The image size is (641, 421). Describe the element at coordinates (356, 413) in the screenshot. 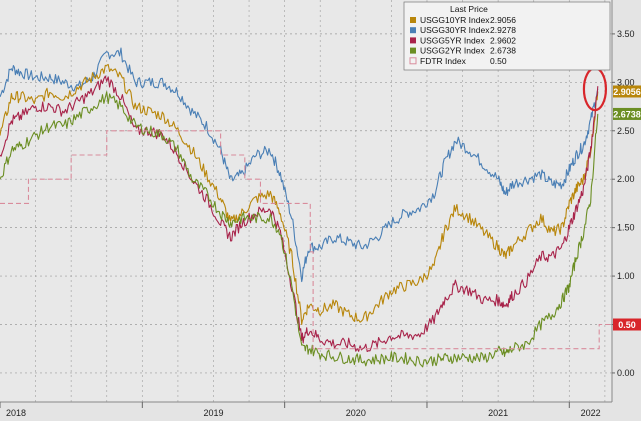

I see `x-tick-label: 2020` at that location.